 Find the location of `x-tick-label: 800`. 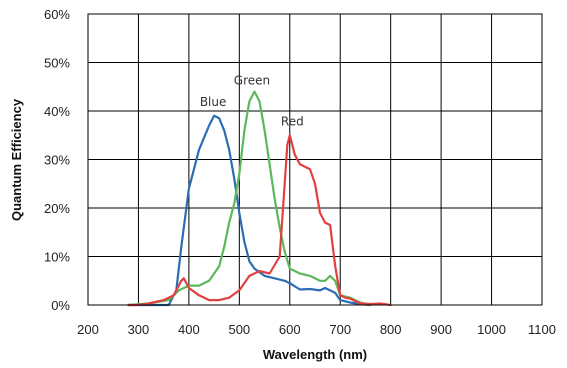

x-tick-label: 800 is located at coordinates (391, 329).